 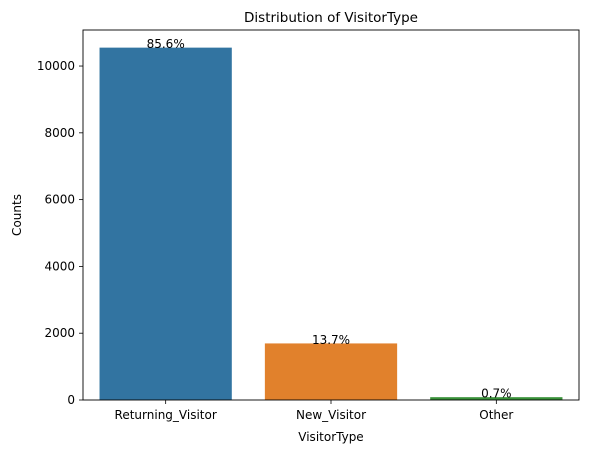 I want to click on y-axis: 0 2000 4000 6000 8000 10000, so click(x=60, y=233).